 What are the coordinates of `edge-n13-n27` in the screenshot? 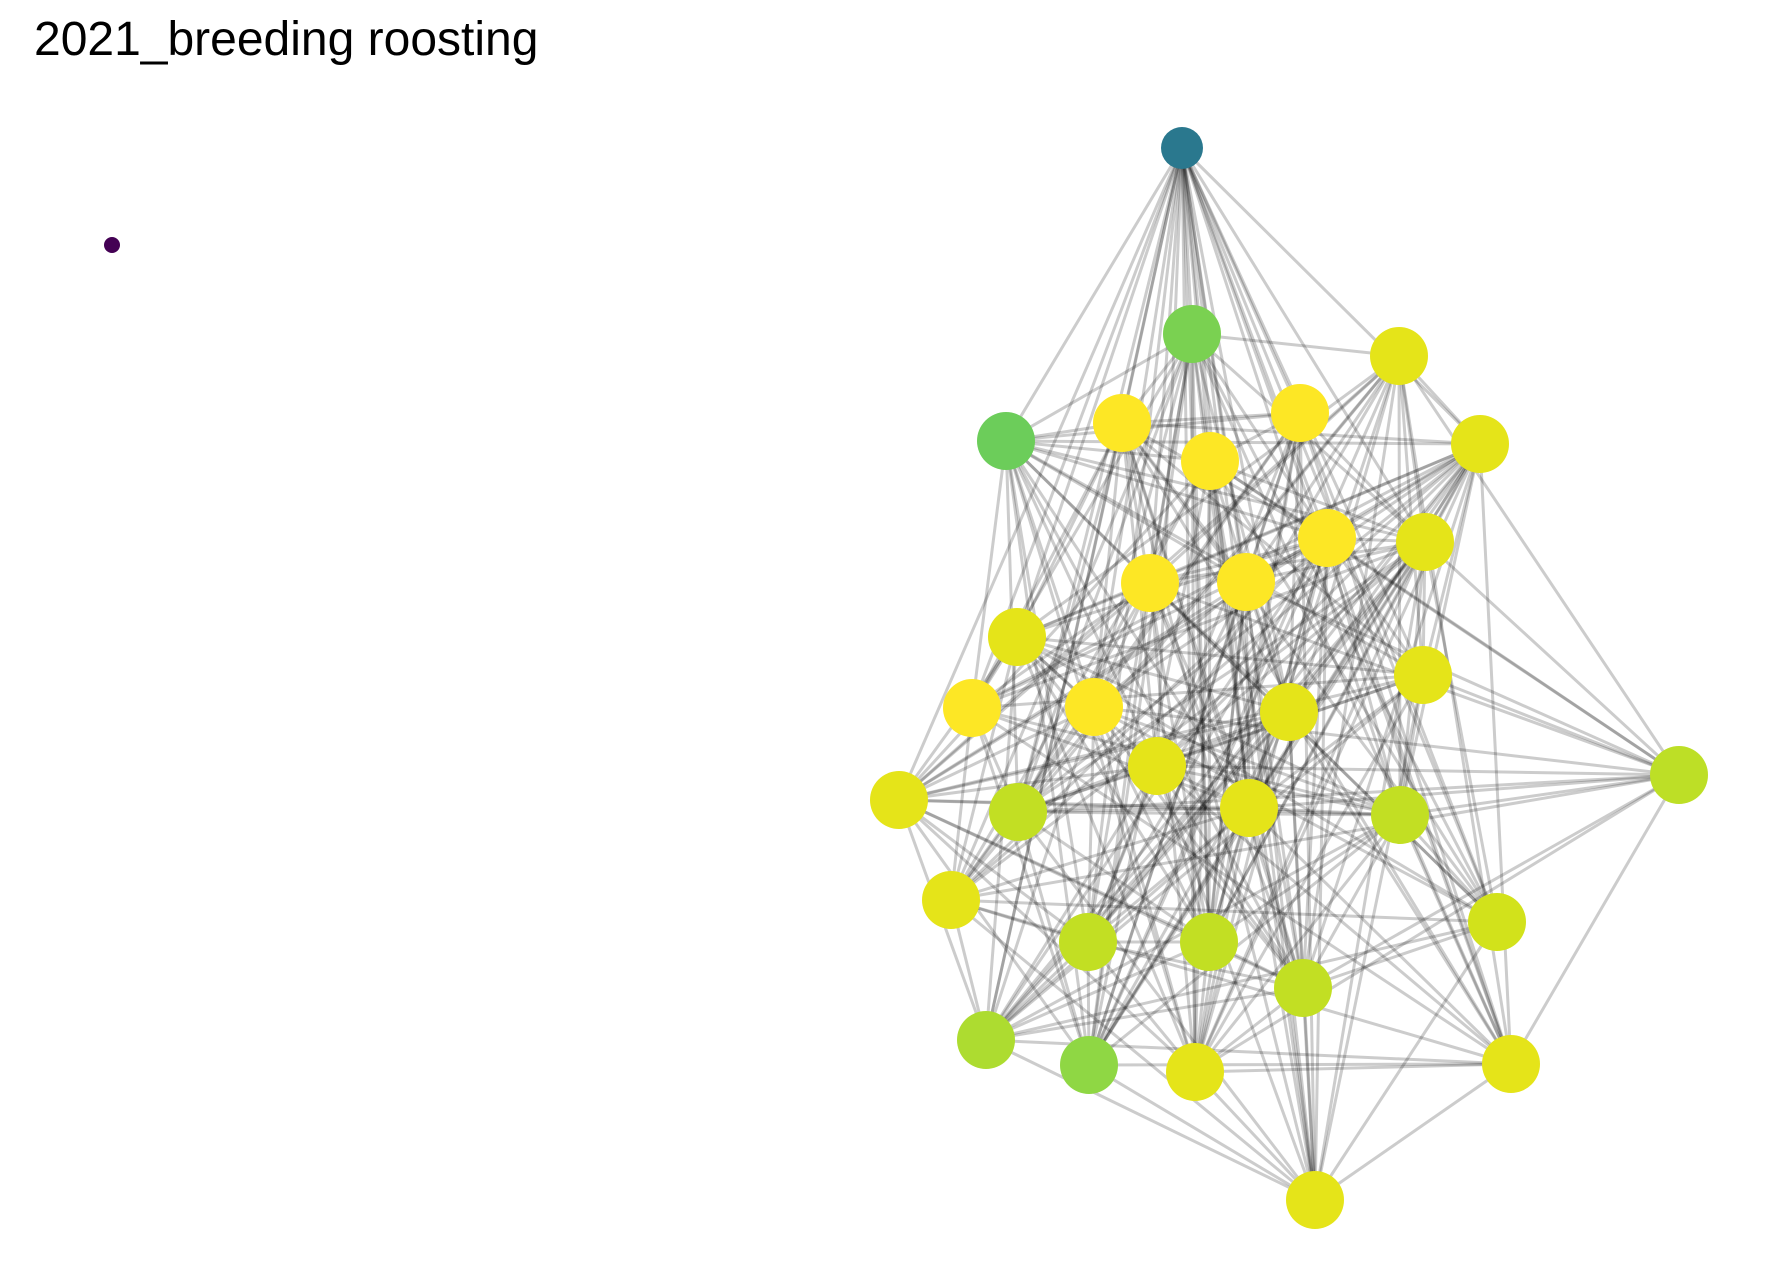 It's located at (1113, 789).